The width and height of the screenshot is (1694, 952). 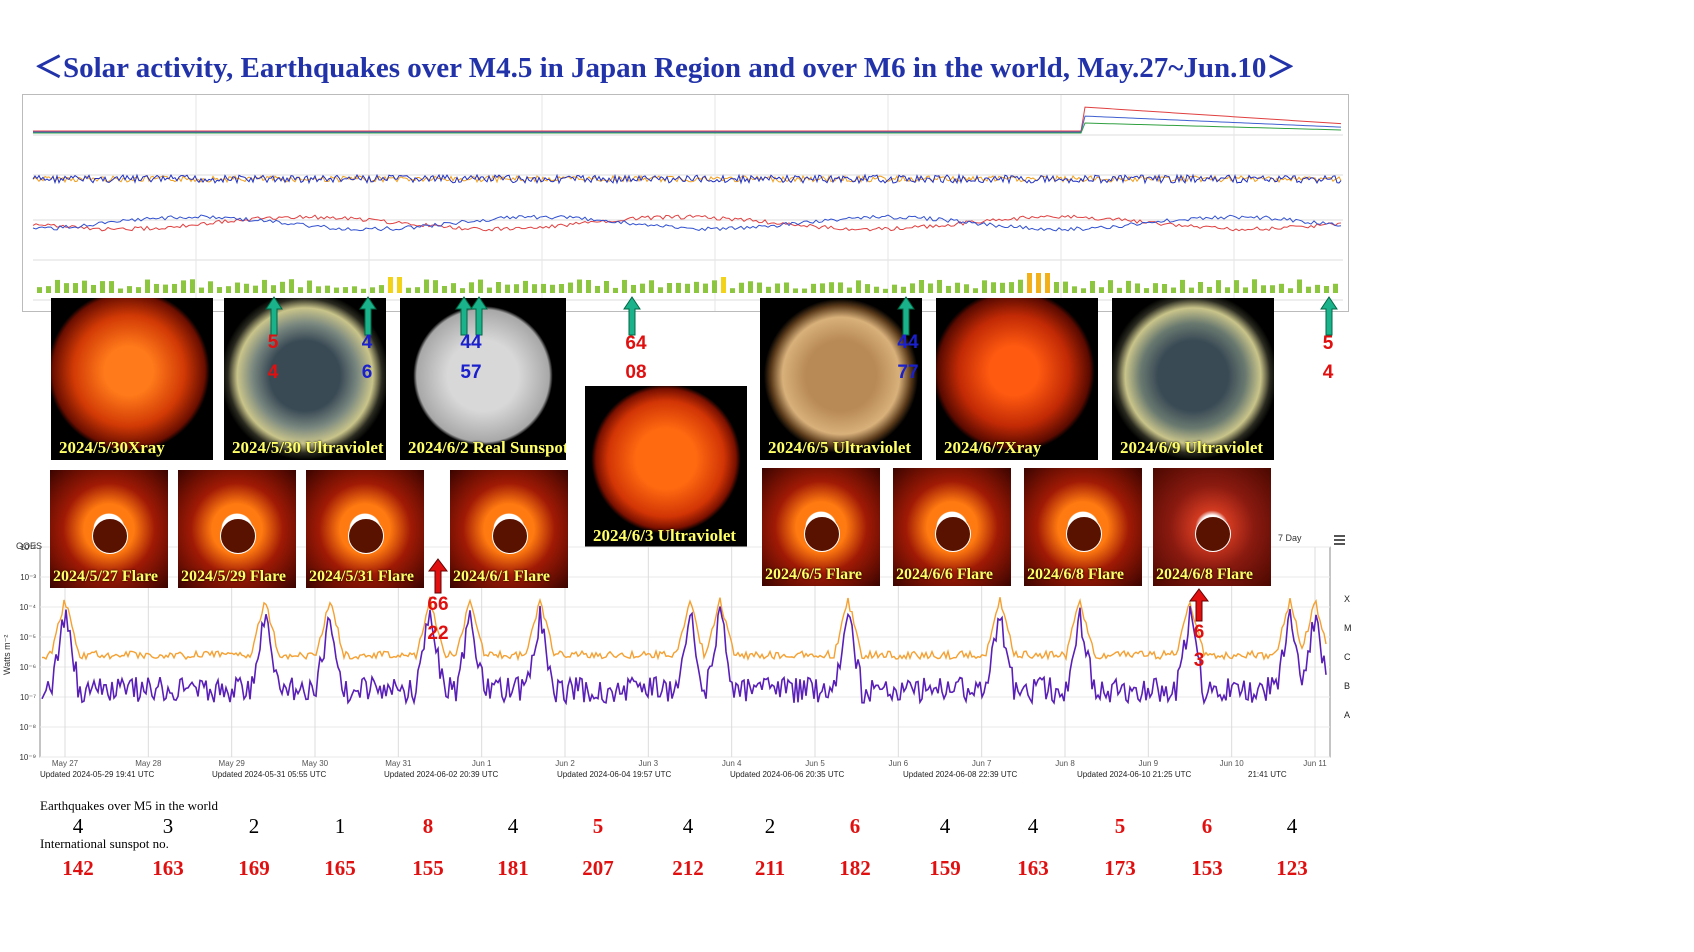 What do you see at coordinates (1348, 628) in the screenshot?
I see `flare-class-label: M` at bounding box center [1348, 628].